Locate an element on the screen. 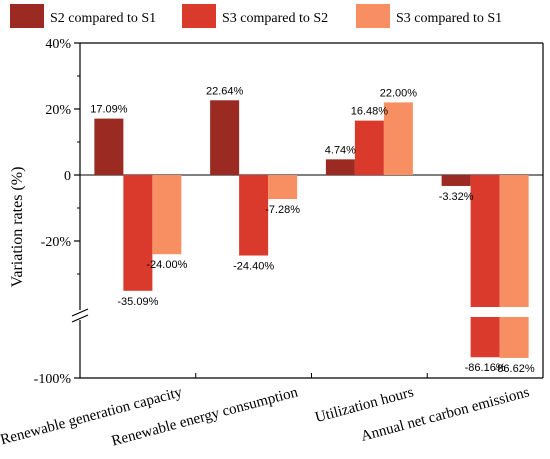 Image resolution: width=550 pixels, height=459 pixels. data-label: -24.00% is located at coordinates (166, 265).